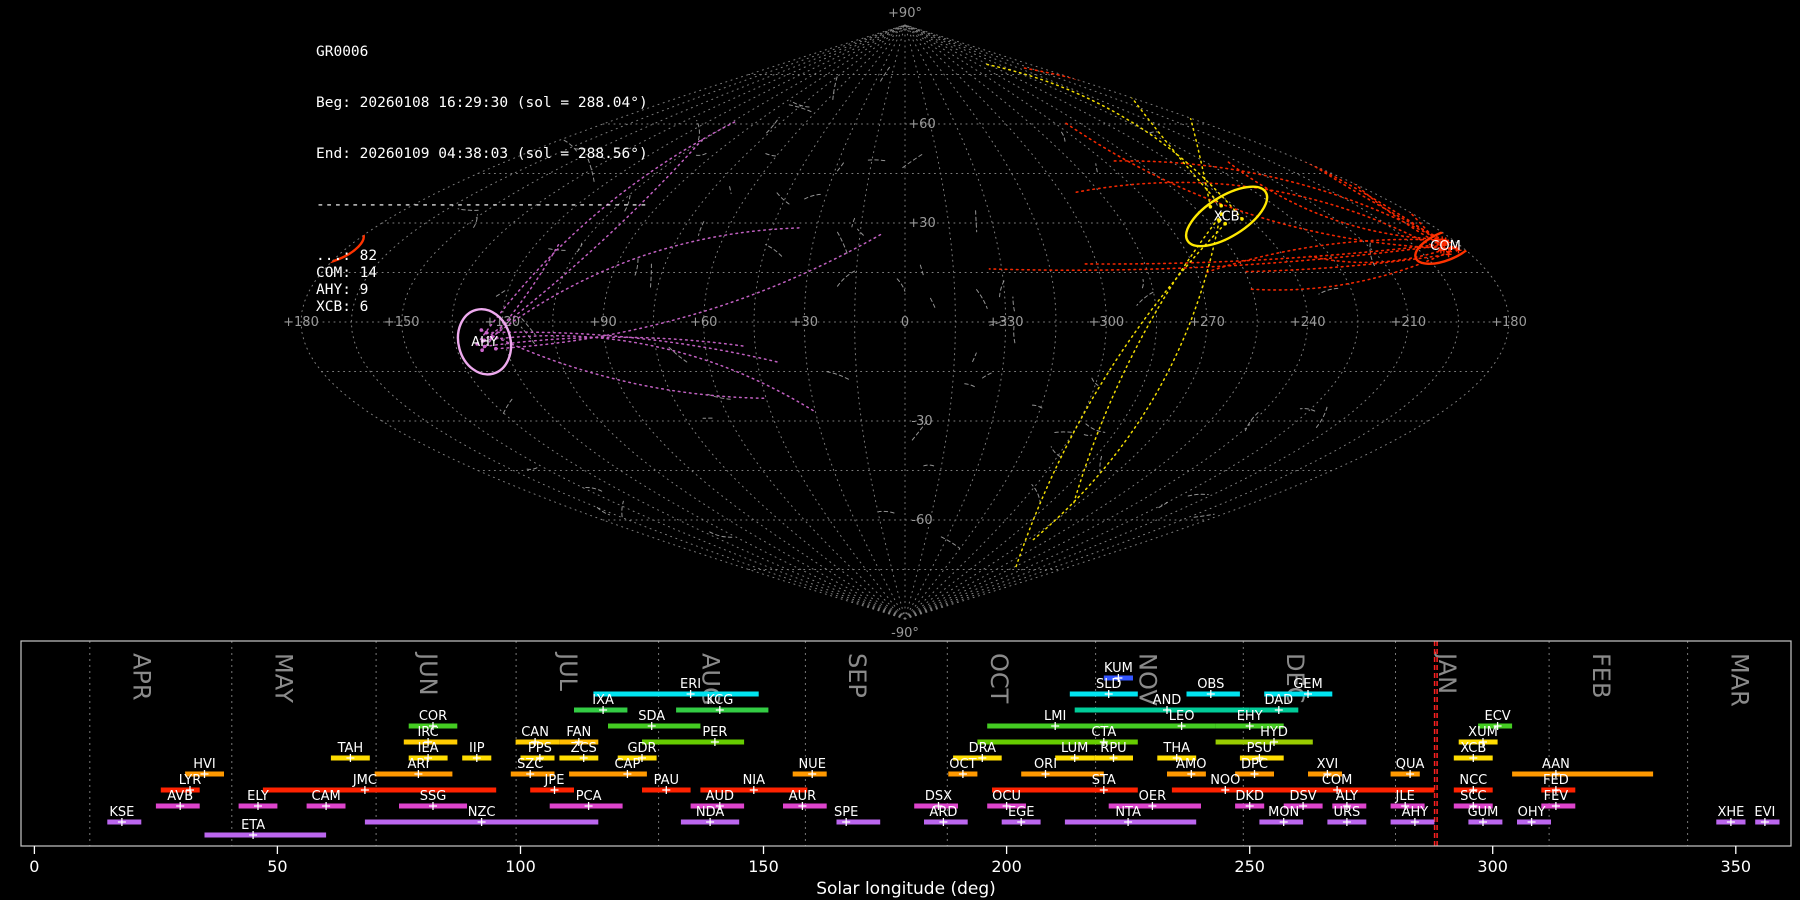 The height and width of the screenshot is (900, 1800). What do you see at coordinates (1473, 758) in the screenshot?
I see `shower-peak-XCB` at bounding box center [1473, 758].